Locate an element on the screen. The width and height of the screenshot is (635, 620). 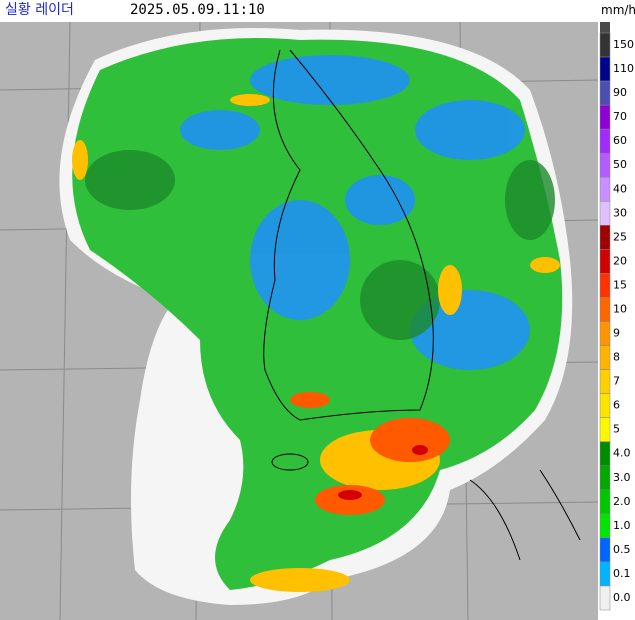
legend-cap is located at coordinates (605, 27).